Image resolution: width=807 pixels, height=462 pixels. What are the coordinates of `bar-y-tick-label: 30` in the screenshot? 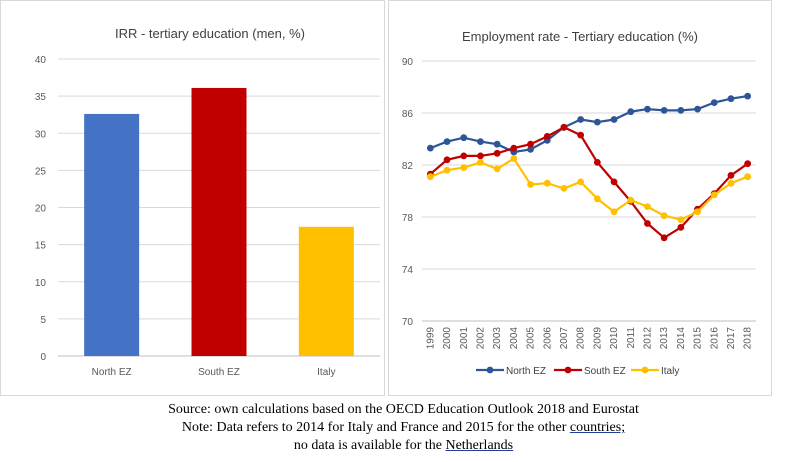 It's located at (41, 134).